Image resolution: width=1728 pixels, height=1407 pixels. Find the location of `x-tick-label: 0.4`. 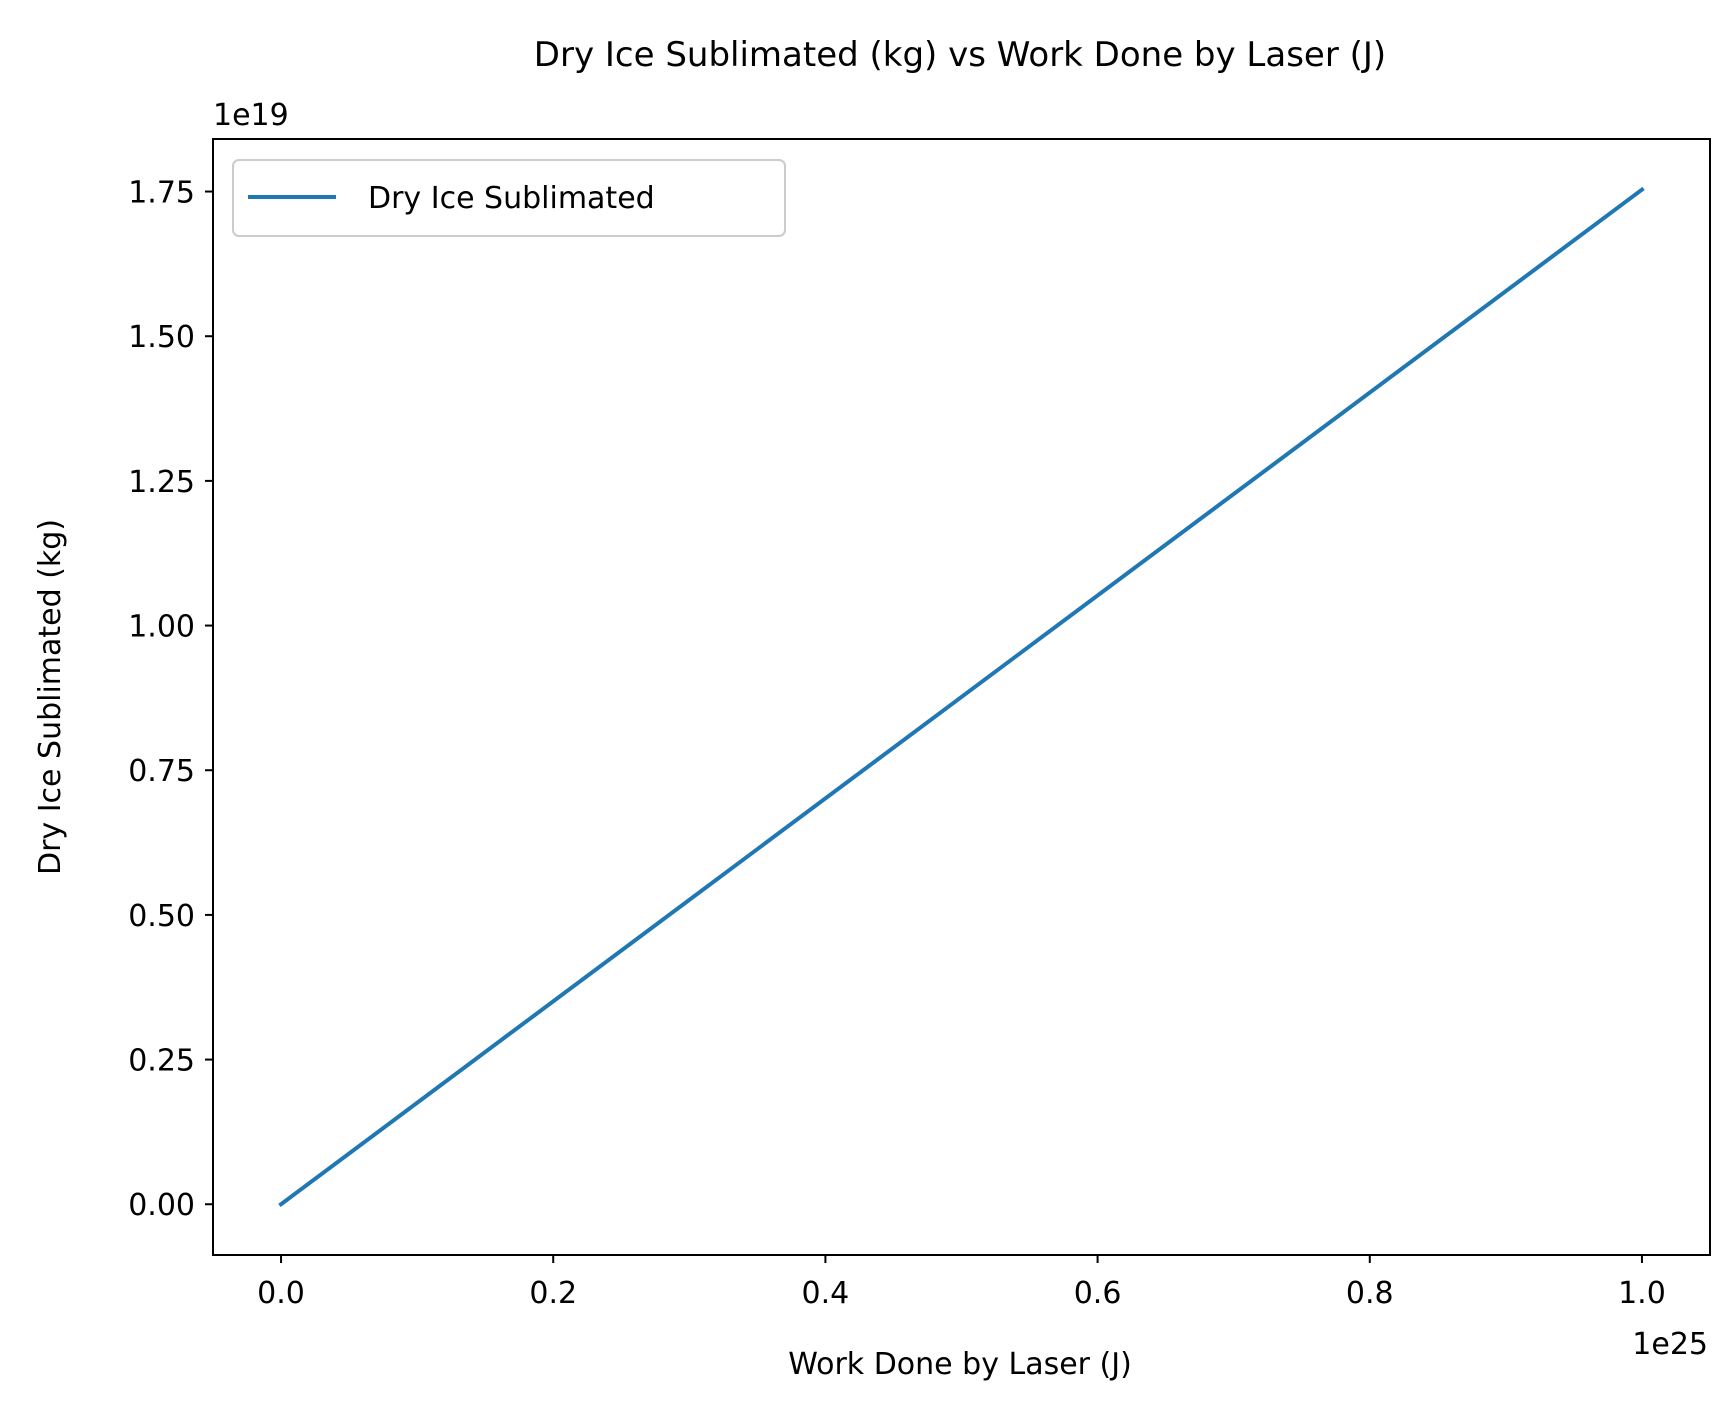

x-tick-label: 0.4 is located at coordinates (826, 1293).